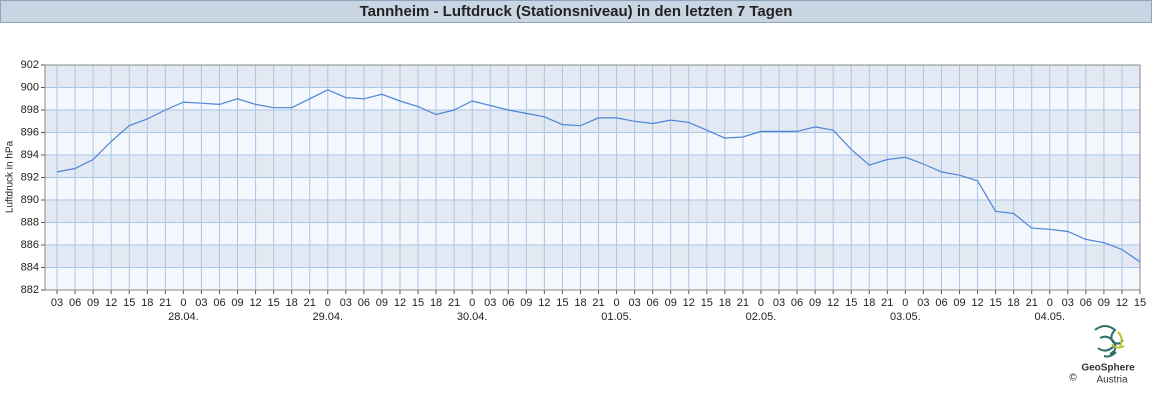  Describe the element at coordinates (183, 317) in the screenshot. I see `date-label: 28.04.` at that location.